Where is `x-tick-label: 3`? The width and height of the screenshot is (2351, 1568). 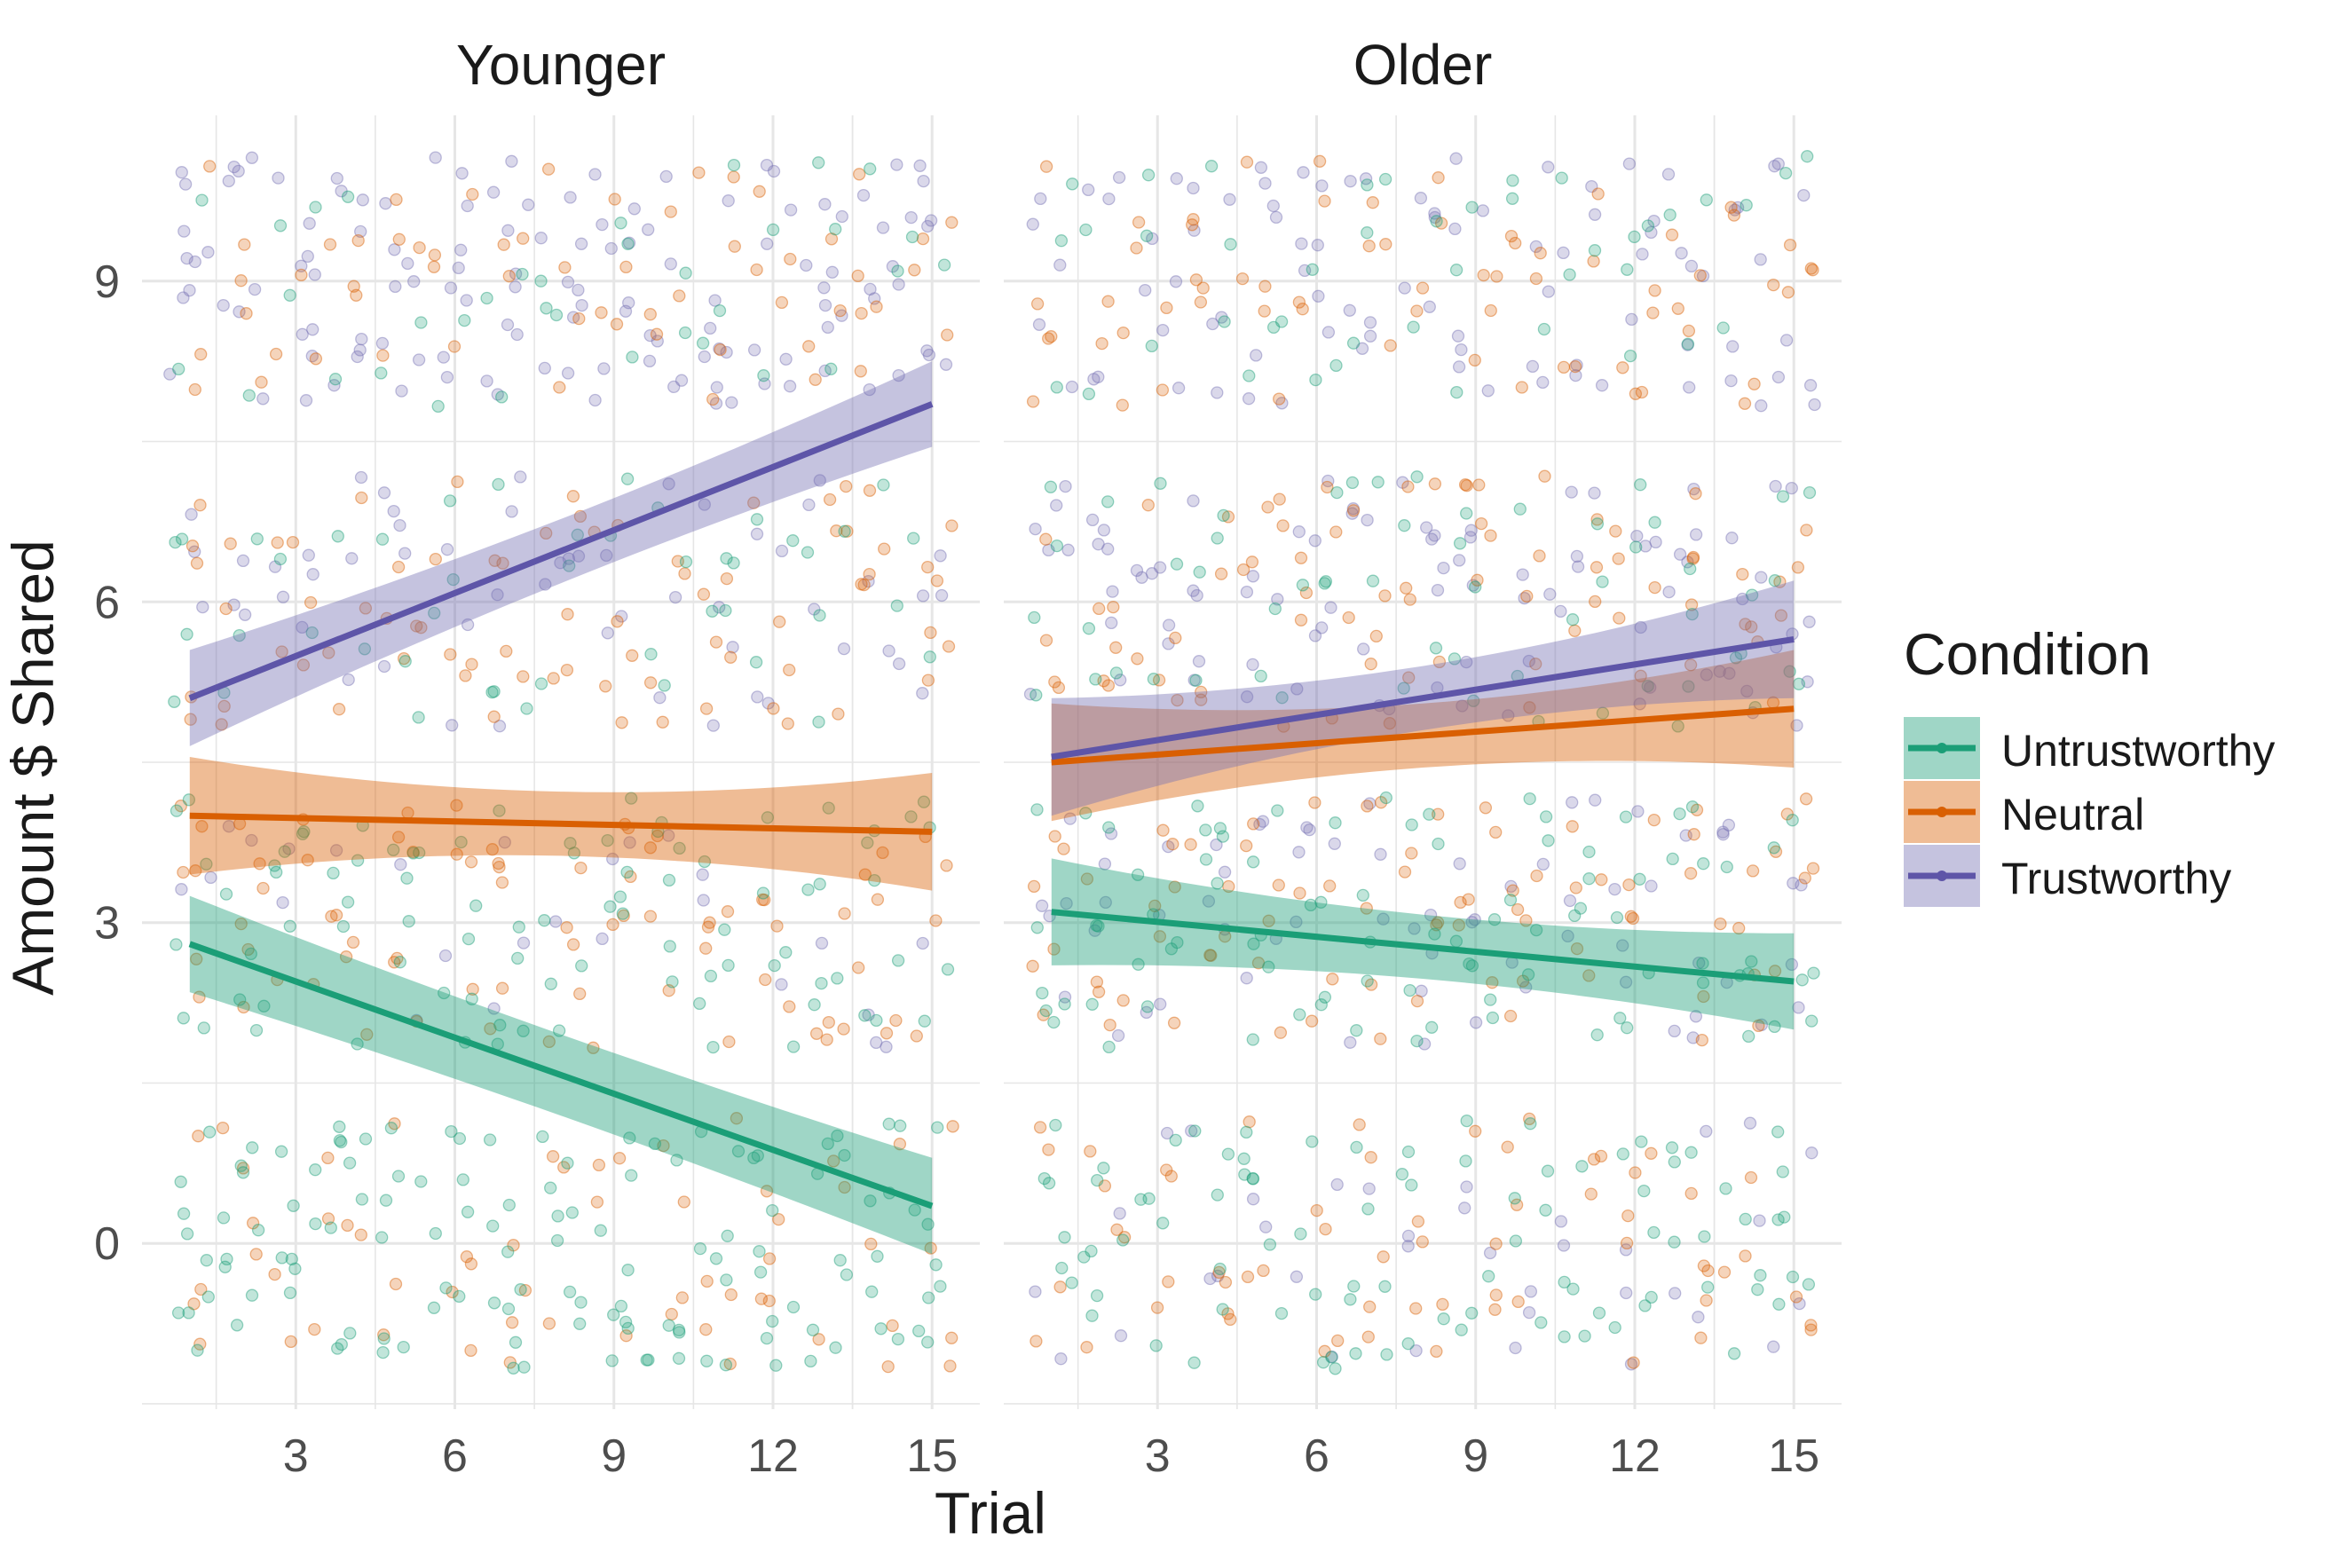 x-tick-label: 3 is located at coordinates (1158, 1456).